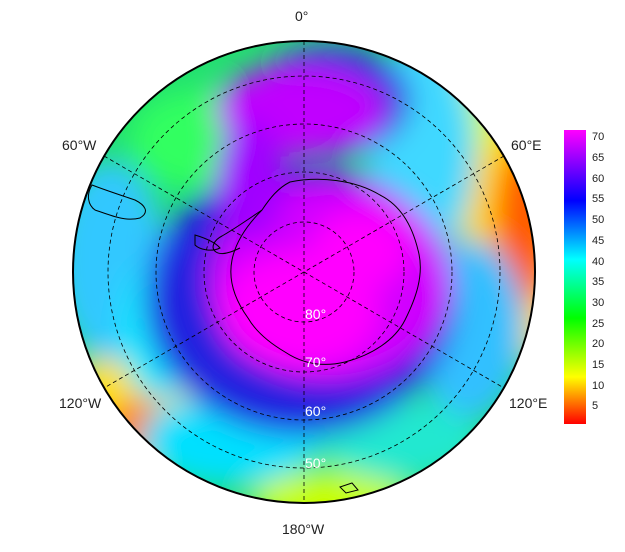 Image resolution: width=625 pixels, height=552 pixels. I want to click on colorbar-tick-label: 10, so click(598, 385).